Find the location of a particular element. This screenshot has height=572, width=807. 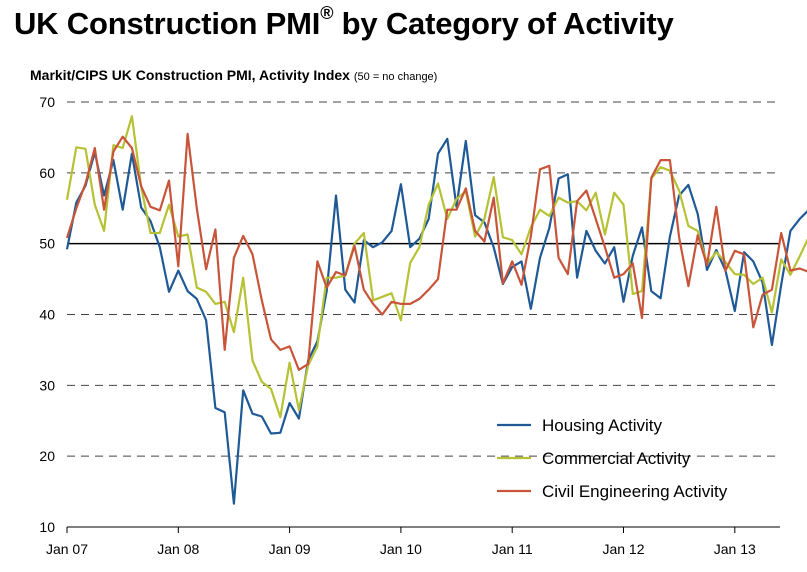

y-tick-label: 50 is located at coordinates (47, 244).